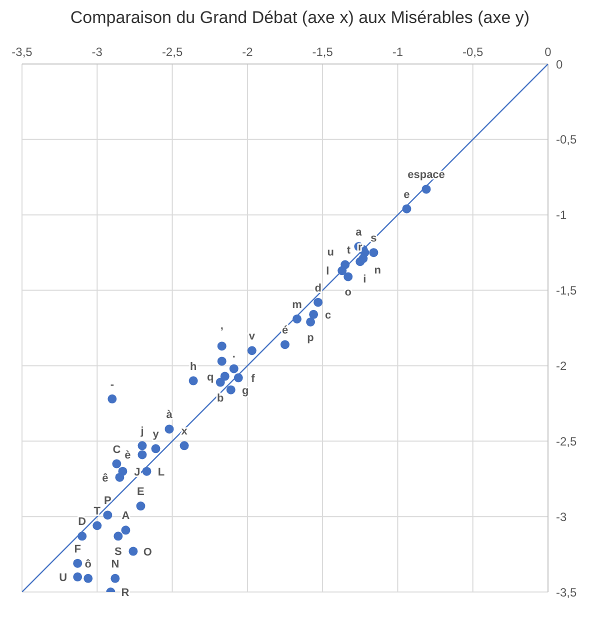  What do you see at coordinates (548, 52) in the screenshot?
I see `x-tick-label: 0` at bounding box center [548, 52].